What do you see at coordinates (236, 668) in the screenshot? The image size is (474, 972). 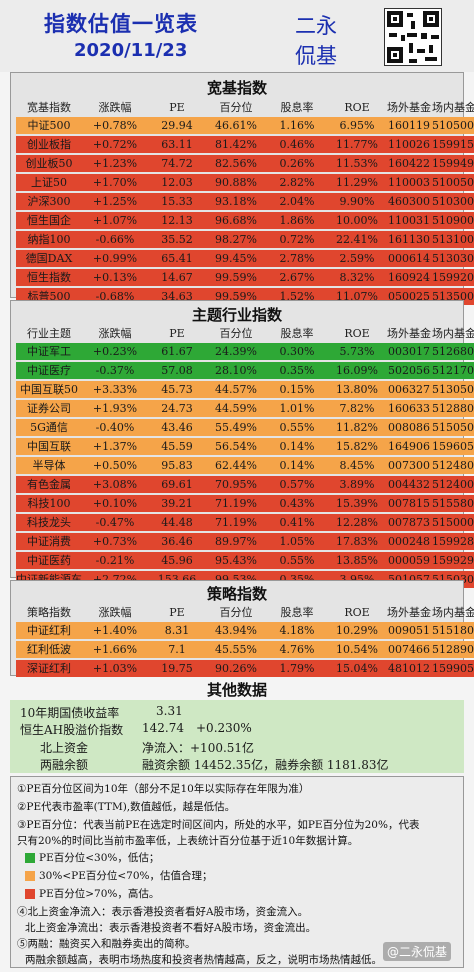 I see `cell-pct: 90.26%` at bounding box center [236, 668].